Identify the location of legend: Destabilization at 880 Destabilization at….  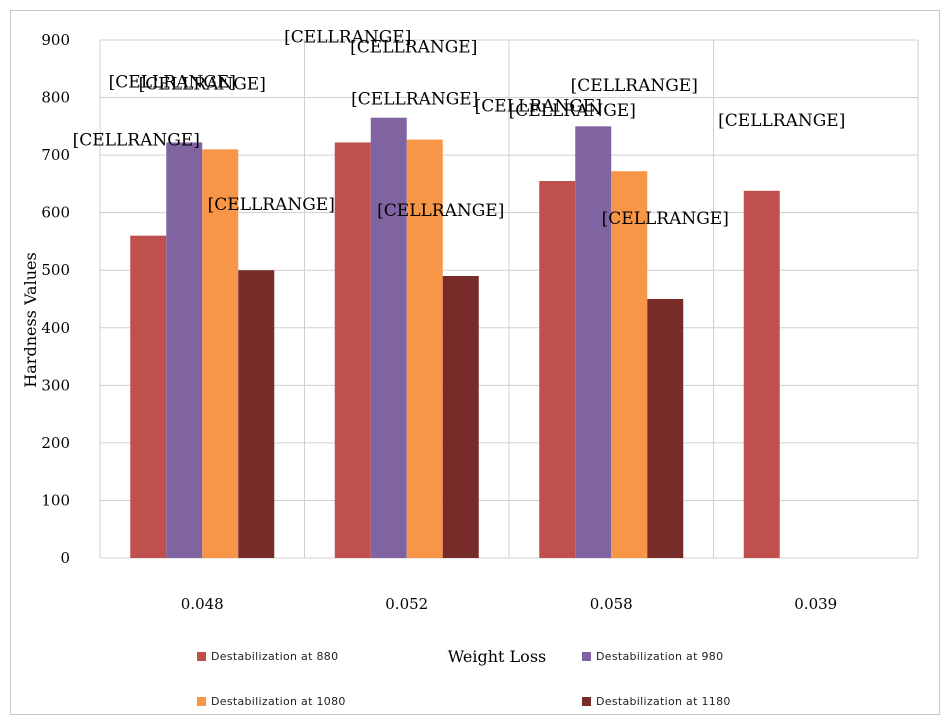
(464, 679).